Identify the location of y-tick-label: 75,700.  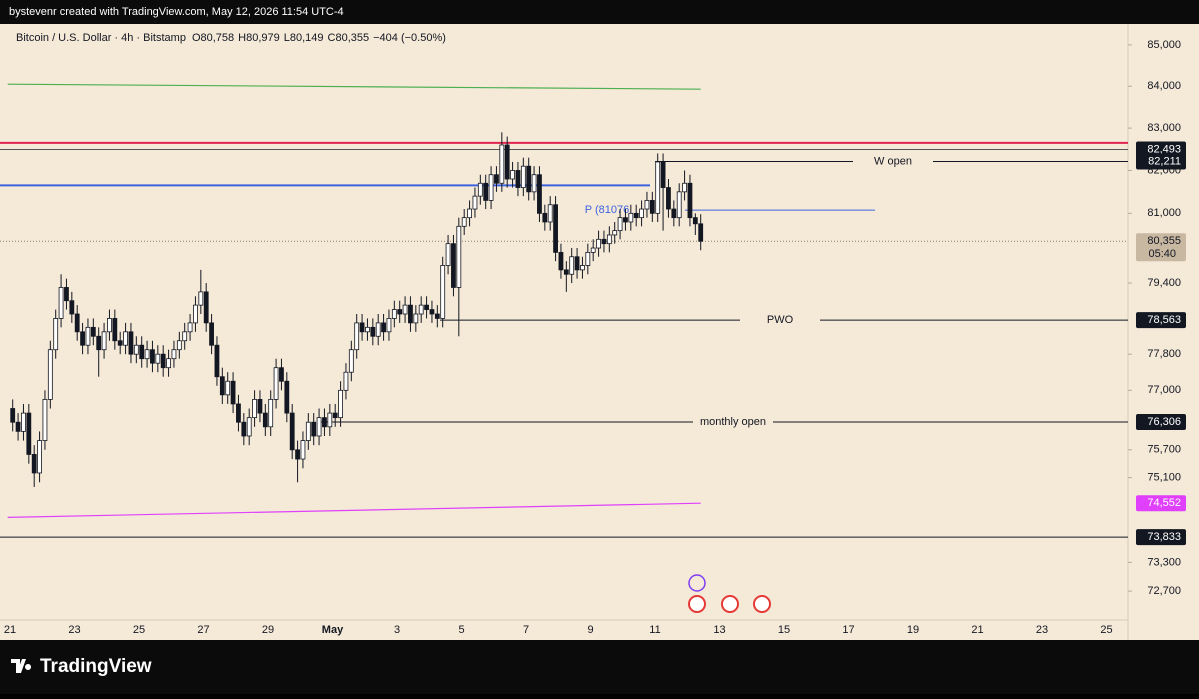
(1164, 450).